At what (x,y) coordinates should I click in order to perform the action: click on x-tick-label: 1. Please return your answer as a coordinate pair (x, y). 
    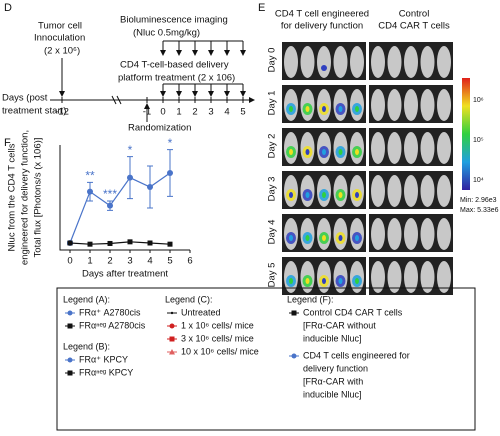
    Looking at the image, I should click on (89, 261).